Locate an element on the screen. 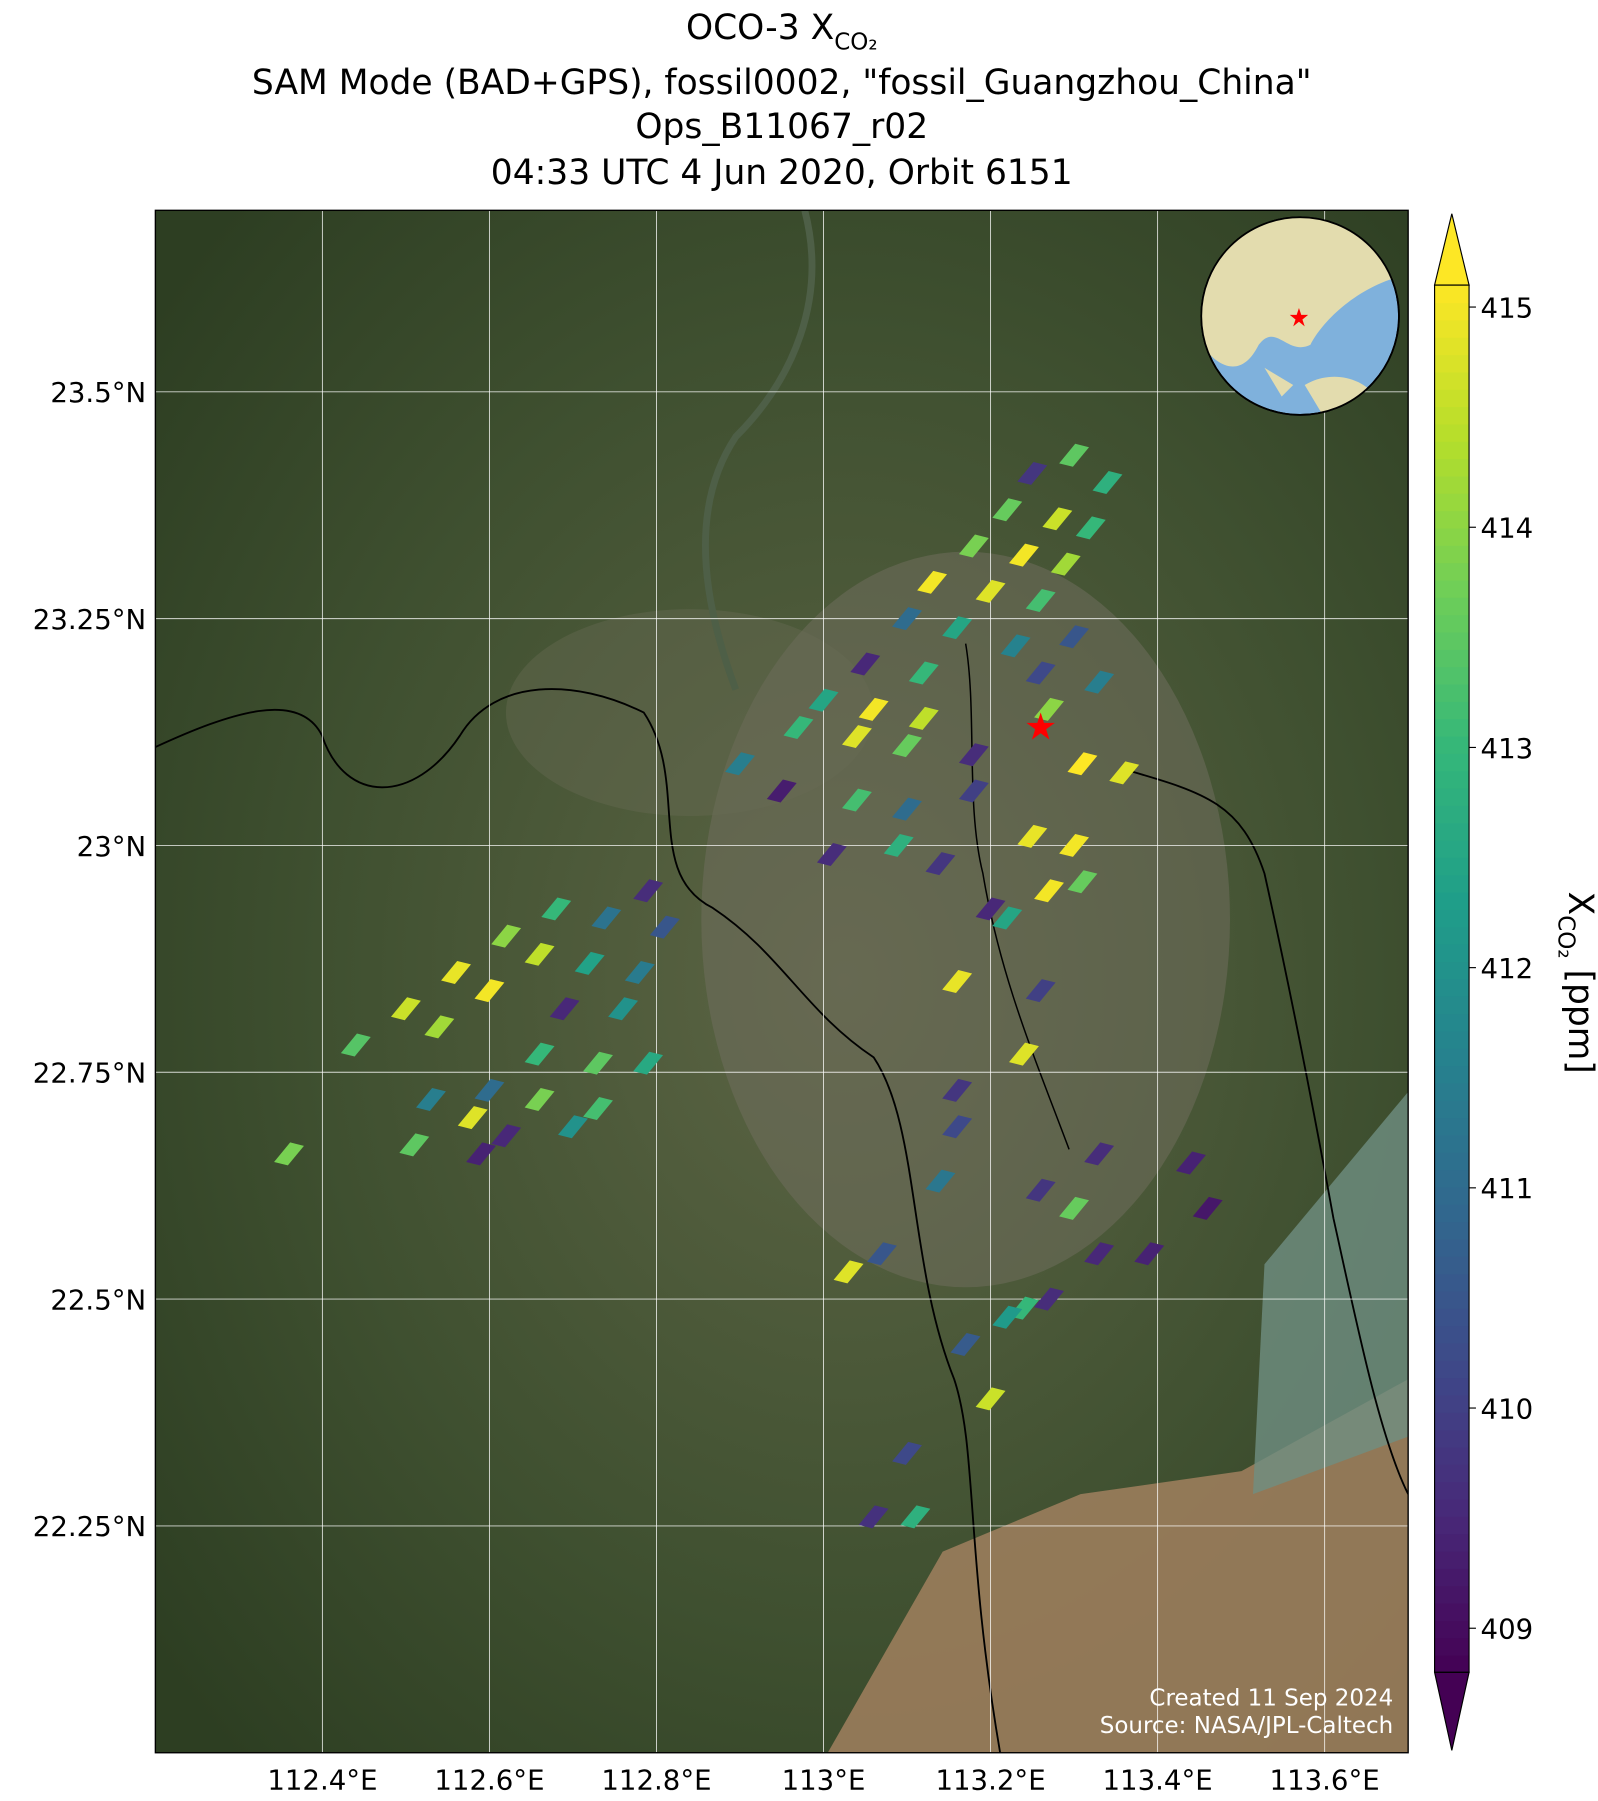  x-tick-label: 112.8°E is located at coordinates (656, 1780).